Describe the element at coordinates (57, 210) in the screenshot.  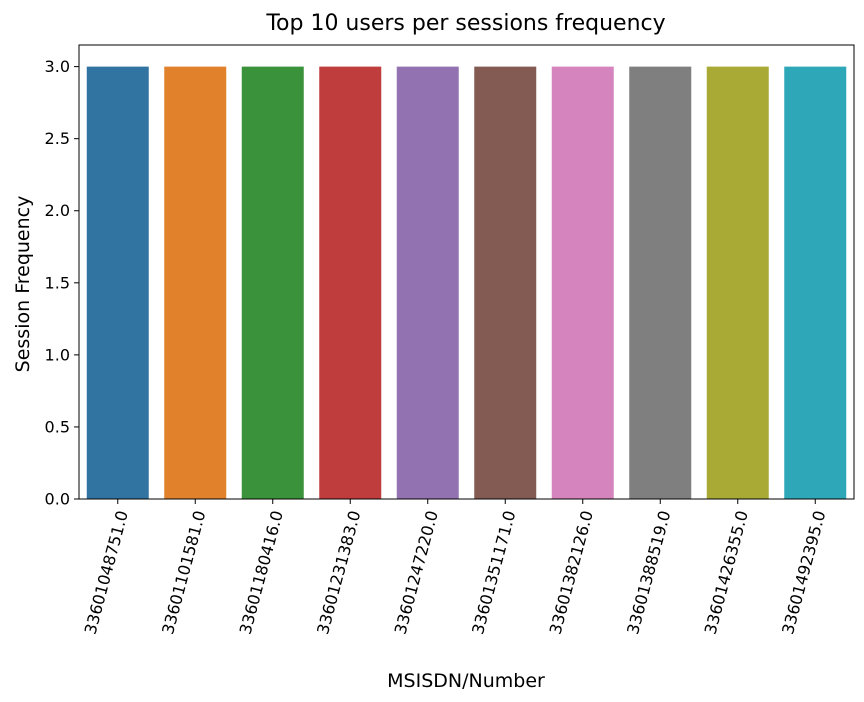
I see `y-tick-label: 2.0` at that location.